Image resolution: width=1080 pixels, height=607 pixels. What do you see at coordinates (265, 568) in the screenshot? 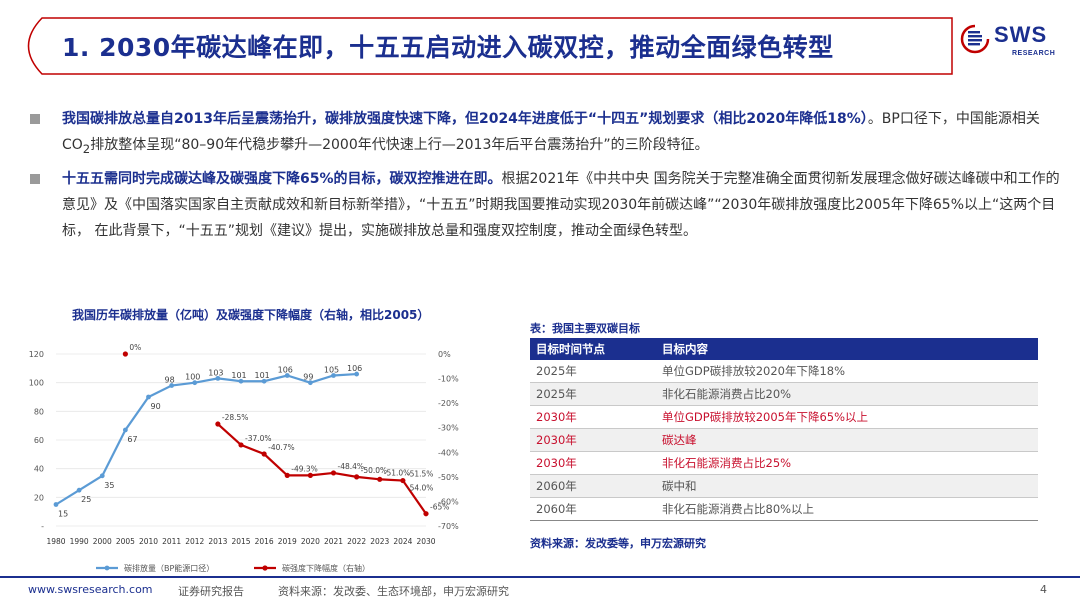
I see `legend-marker-intensity` at bounding box center [265, 568].